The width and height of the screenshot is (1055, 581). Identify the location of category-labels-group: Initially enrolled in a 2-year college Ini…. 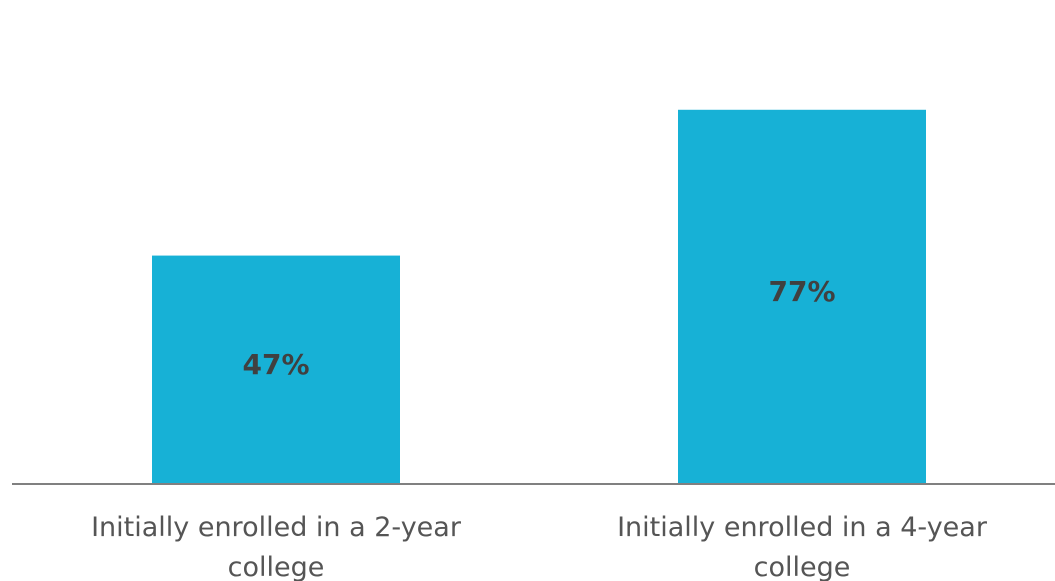
(539, 546).